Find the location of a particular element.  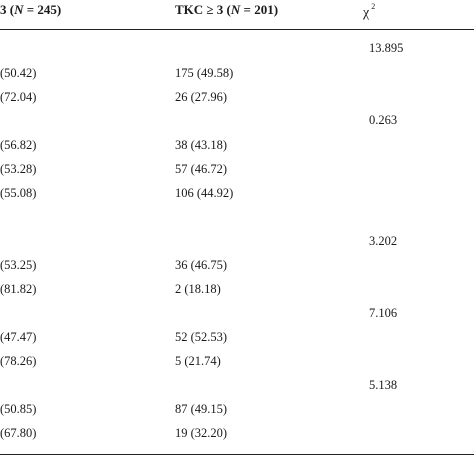

header-col1: 3 (N = 245) is located at coordinates (30, 10).